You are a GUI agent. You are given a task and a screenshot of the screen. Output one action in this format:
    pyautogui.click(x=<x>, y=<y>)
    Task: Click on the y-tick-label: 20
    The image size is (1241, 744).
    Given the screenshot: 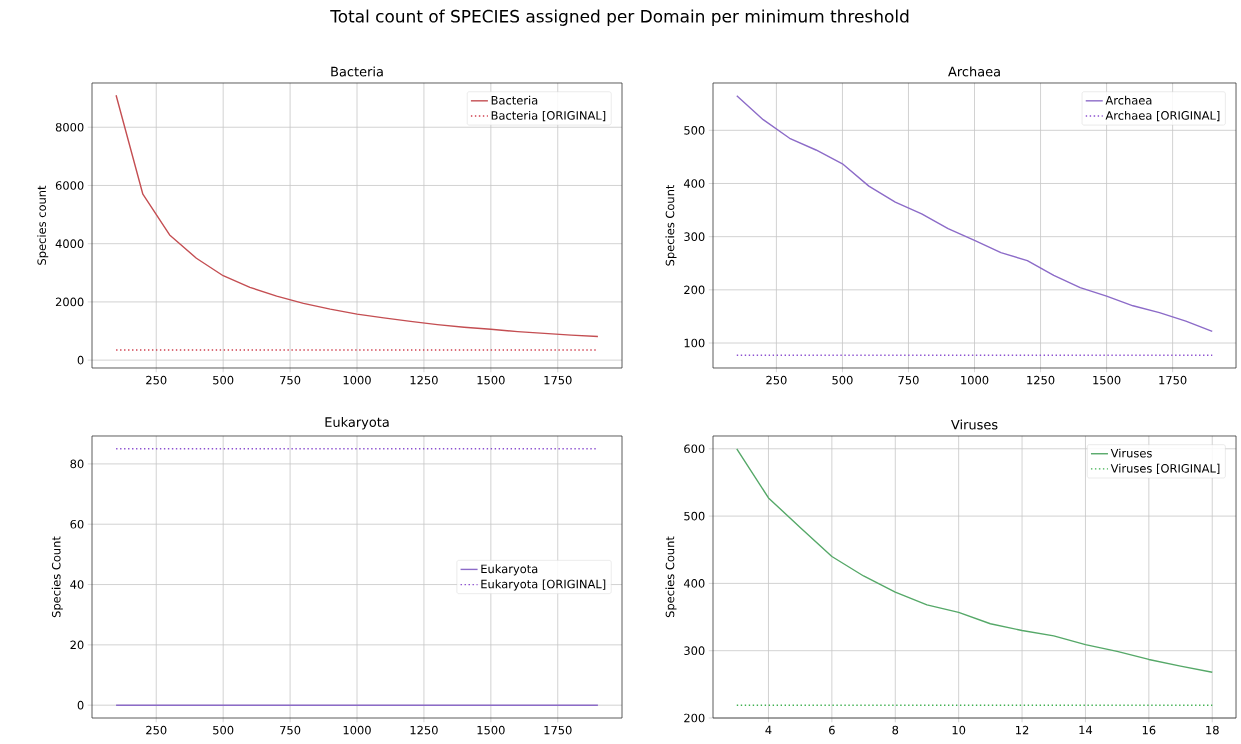 What is the action you would take?
    pyautogui.click(x=77, y=645)
    